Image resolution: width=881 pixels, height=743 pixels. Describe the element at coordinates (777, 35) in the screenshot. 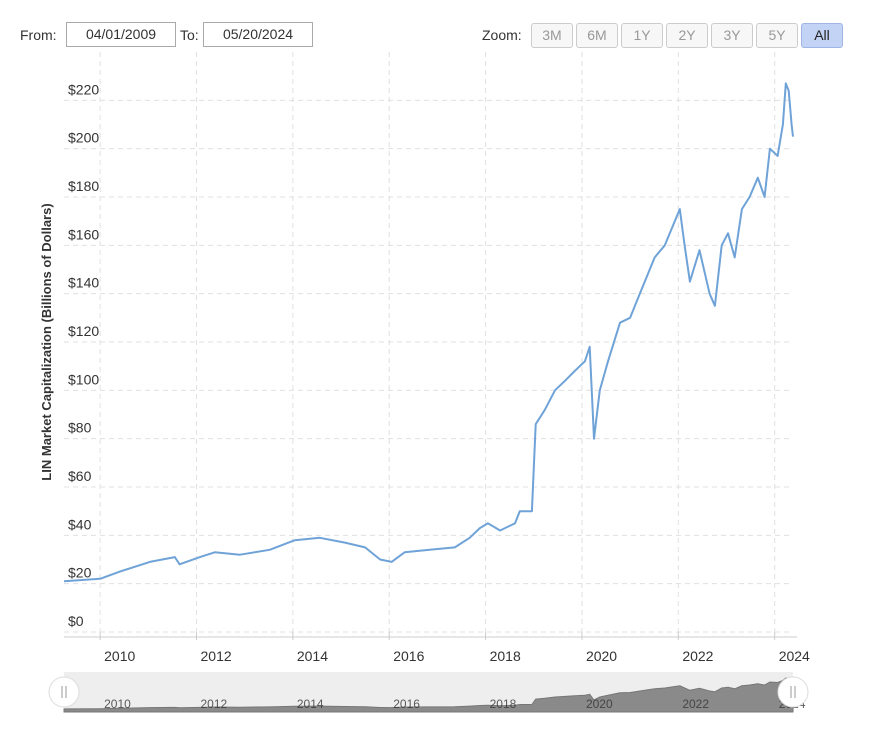

I see `zoom-button: 5Y` at that location.